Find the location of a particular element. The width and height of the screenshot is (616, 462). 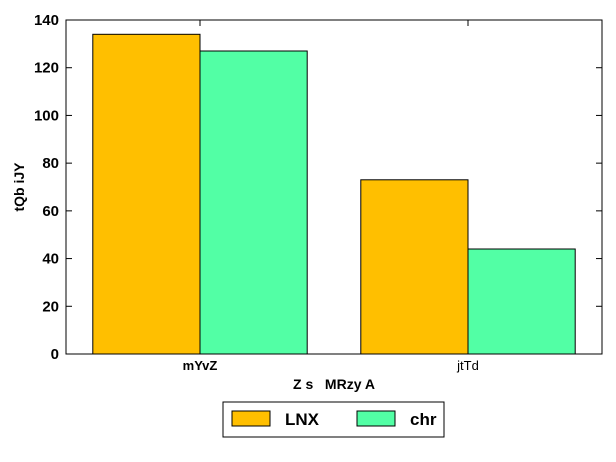

x-axis-label: Z s MRzy A is located at coordinates (334, 384).